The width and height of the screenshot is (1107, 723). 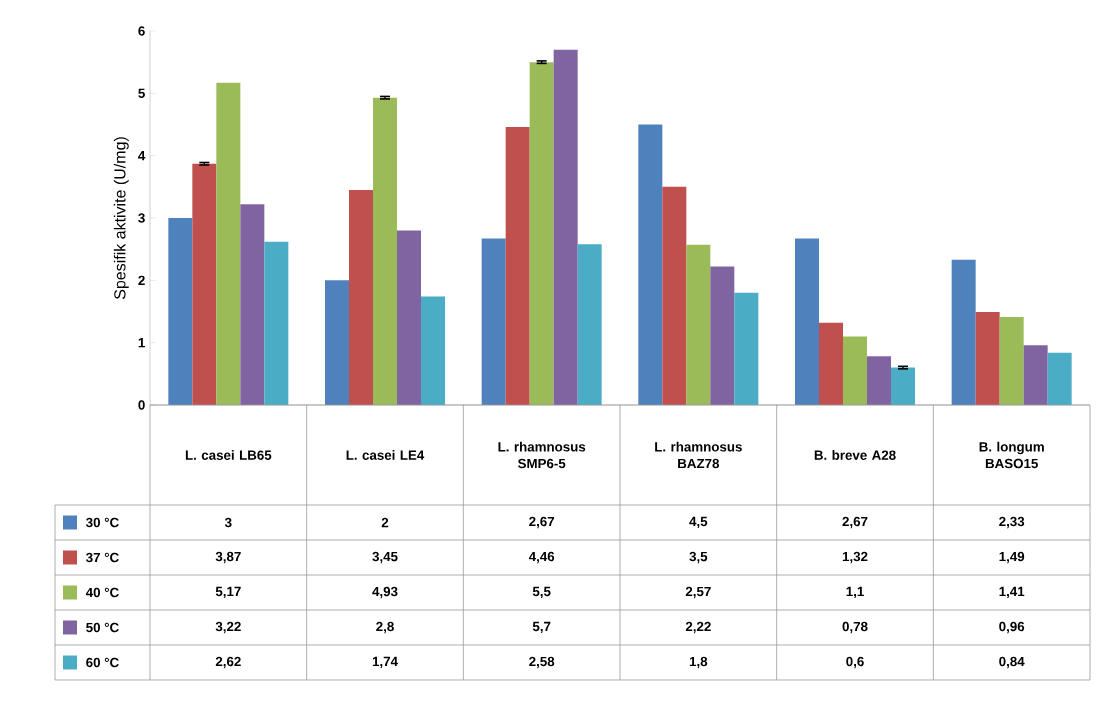 What do you see at coordinates (385, 522) in the screenshot?
I see `data-label: 2` at bounding box center [385, 522].